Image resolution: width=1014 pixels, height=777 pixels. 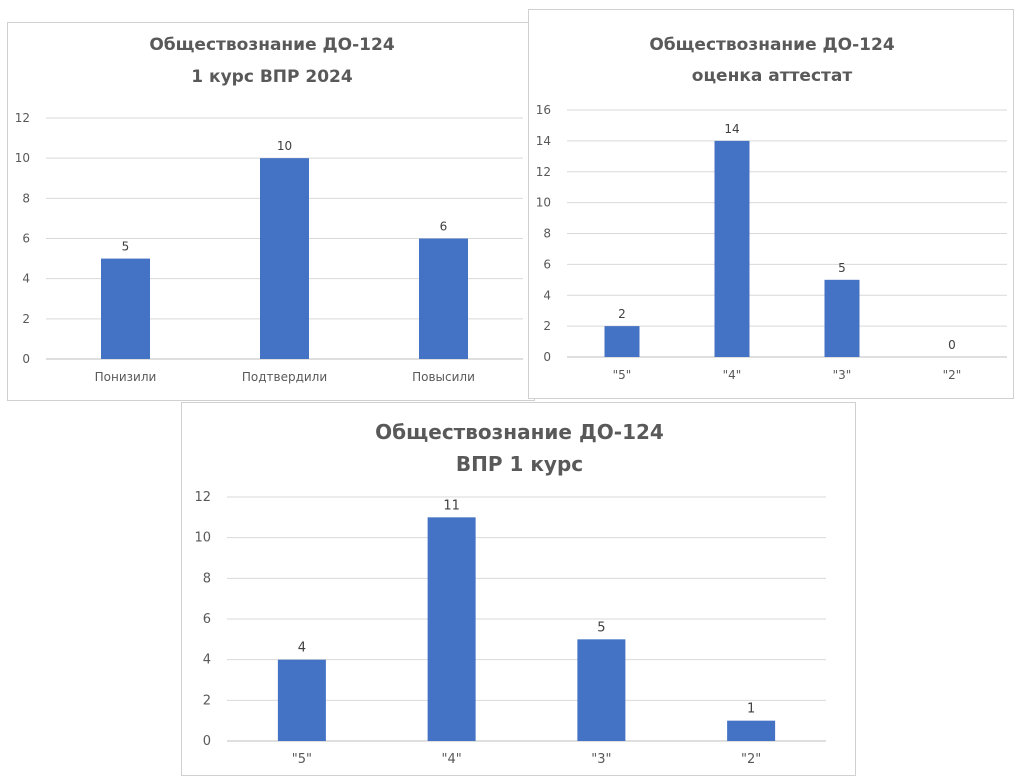 I want to click on data-label: 2, so click(x=622, y=314).